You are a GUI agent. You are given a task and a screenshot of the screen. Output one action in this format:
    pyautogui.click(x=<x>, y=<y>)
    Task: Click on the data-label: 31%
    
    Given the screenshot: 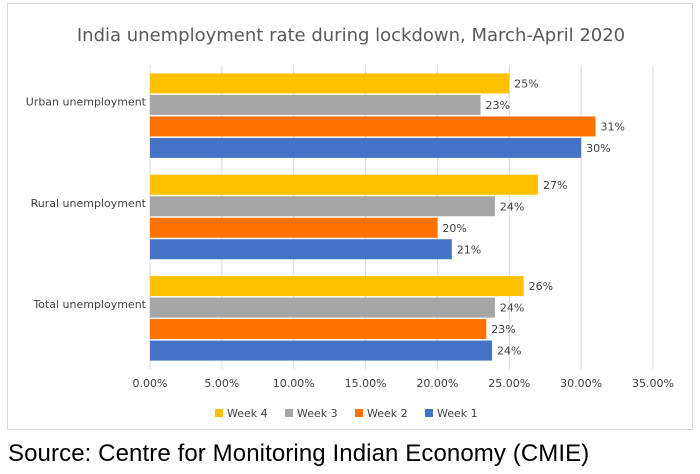 What is the action you would take?
    pyautogui.click(x=613, y=126)
    